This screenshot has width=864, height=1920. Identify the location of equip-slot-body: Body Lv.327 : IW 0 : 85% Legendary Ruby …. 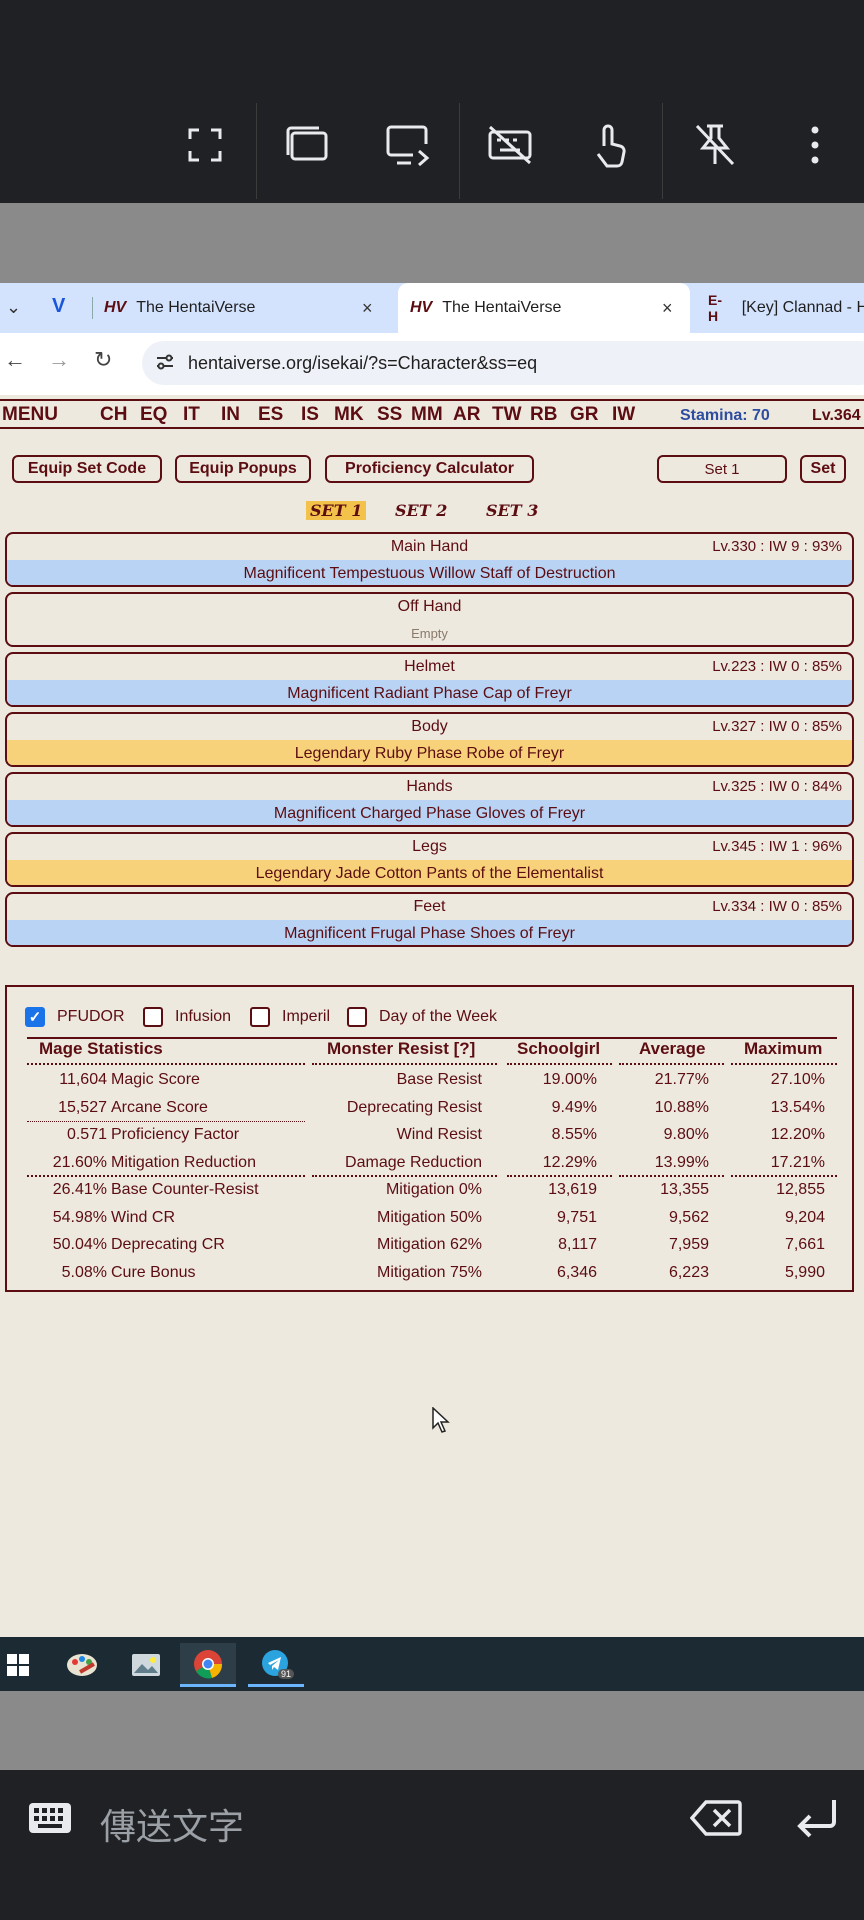
(429, 739).